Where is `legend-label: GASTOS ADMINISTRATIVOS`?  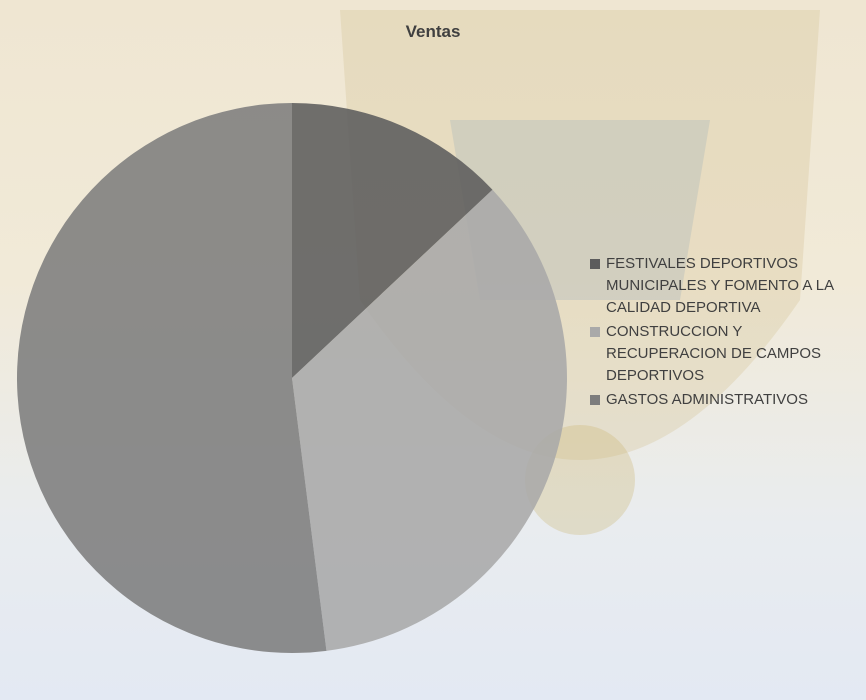 legend-label: GASTOS ADMINISTRATIVOS is located at coordinates (707, 399).